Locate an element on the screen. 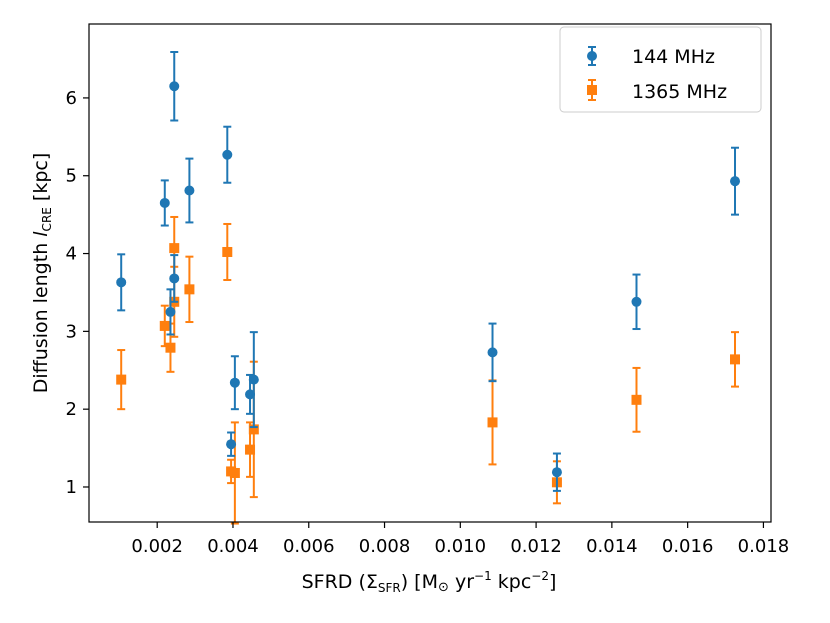 The image size is (830, 623). legend-label: 144 MHz is located at coordinates (673, 57).